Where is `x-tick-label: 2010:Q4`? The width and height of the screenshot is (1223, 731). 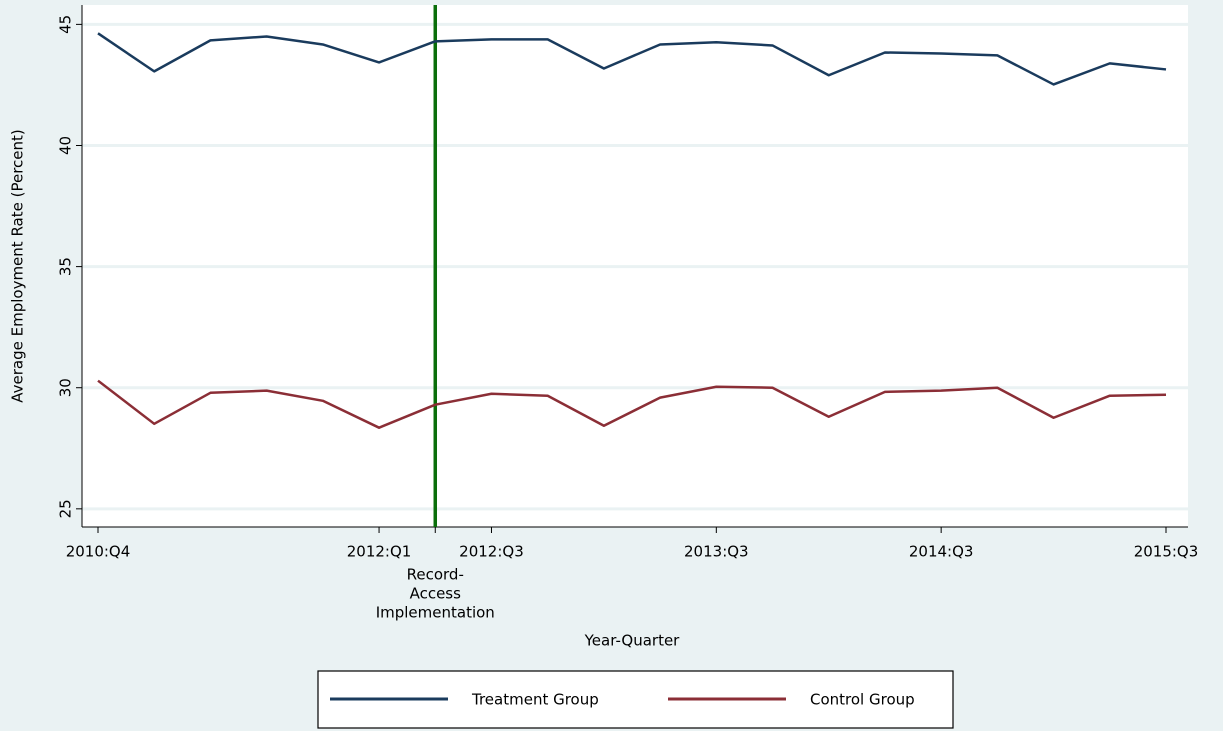
x-tick-label: 2010:Q4 is located at coordinates (98, 552).